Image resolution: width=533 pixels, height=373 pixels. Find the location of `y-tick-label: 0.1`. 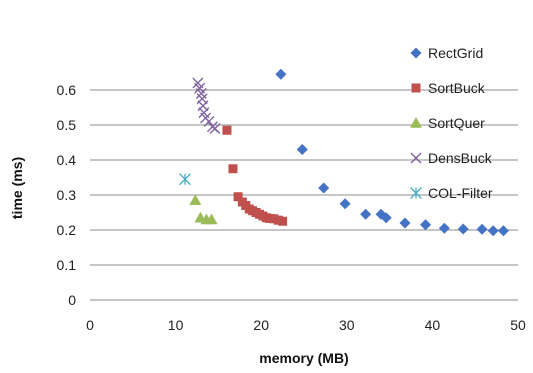

y-tick-label: 0.1 is located at coordinates (67, 265).